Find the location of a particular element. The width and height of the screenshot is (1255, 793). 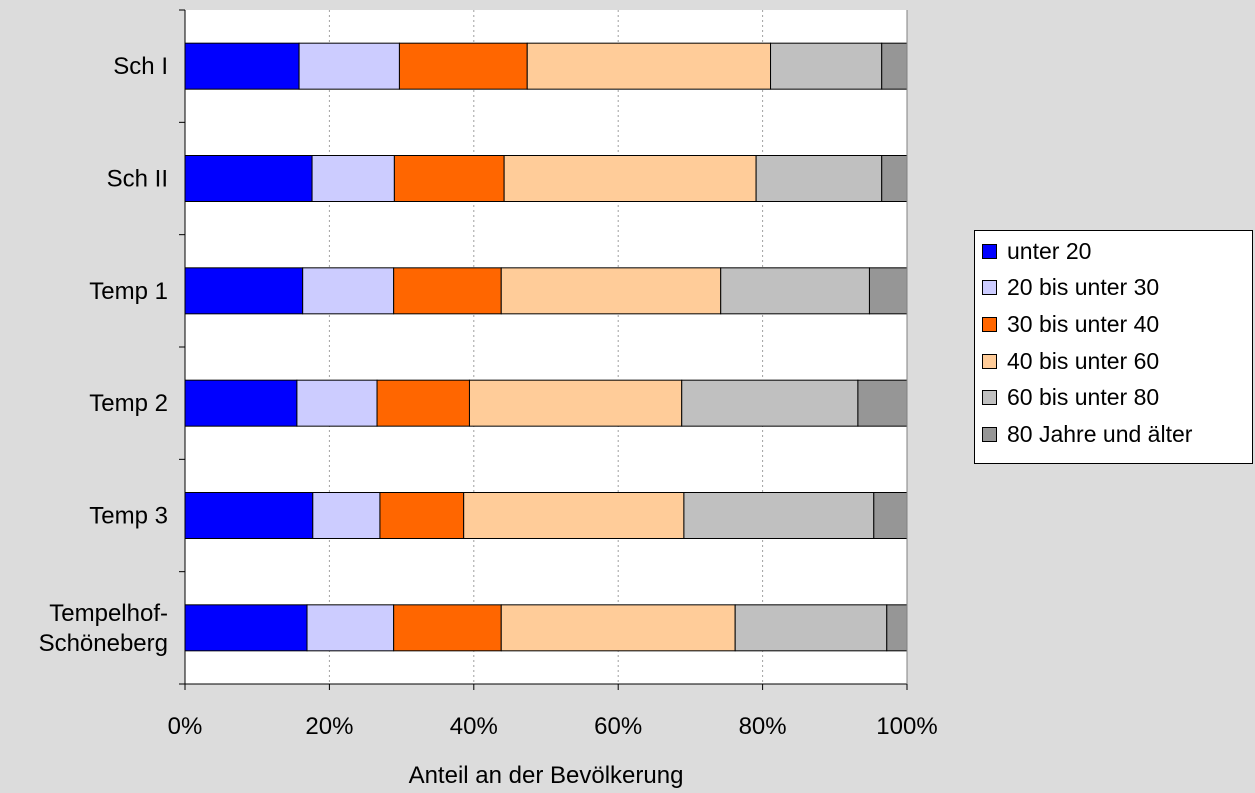

legend-label: 60 bis unter 80 is located at coordinates (1083, 397).